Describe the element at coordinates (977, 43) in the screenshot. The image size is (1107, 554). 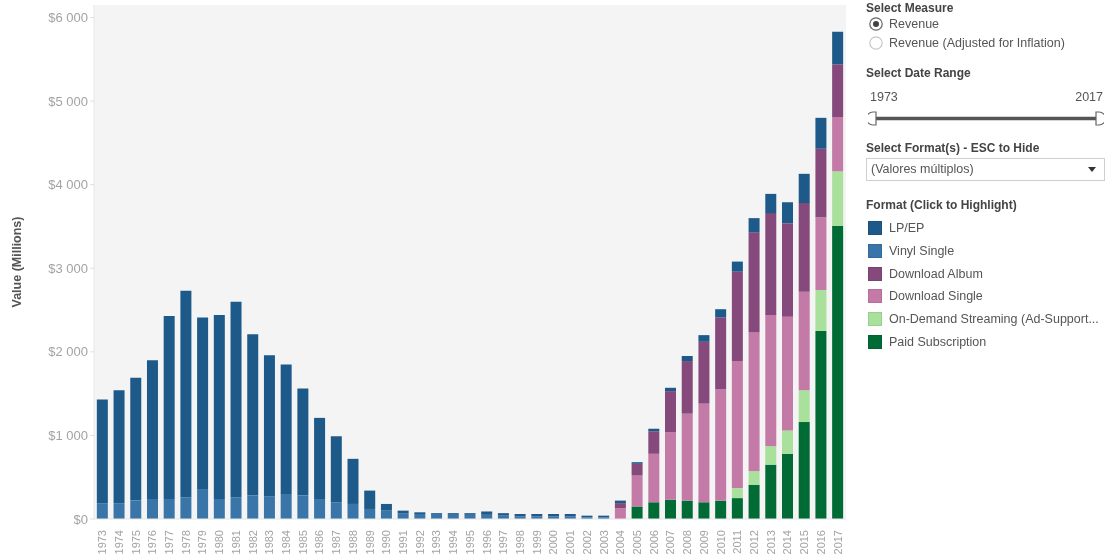
I see `text: Revenue (Adjusted for Inflation)` at that location.